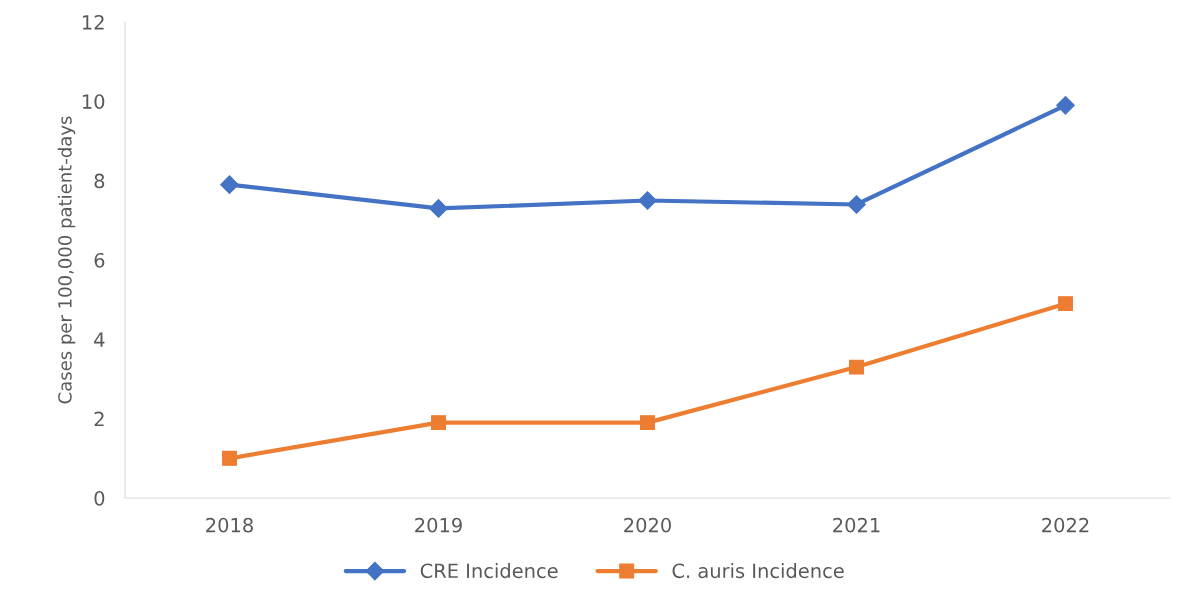 Image resolution: width=1184 pixels, height=598 pixels. I want to click on x-tick-label: 2018, so click(229, 525).